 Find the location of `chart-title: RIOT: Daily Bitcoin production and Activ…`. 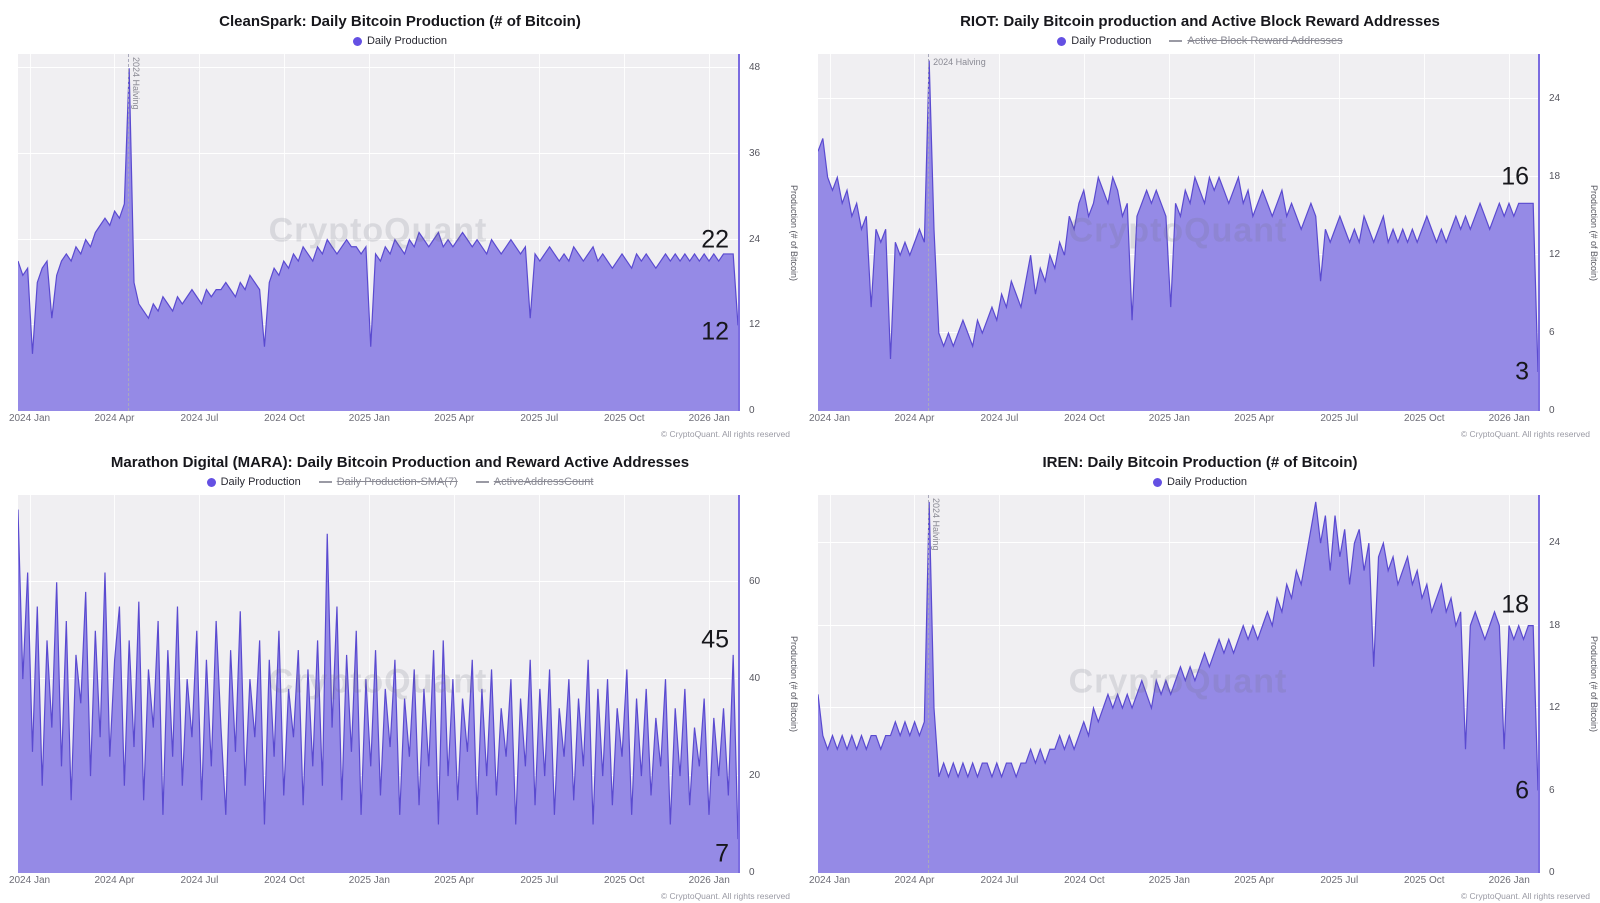

chart-title: RIOT: Daily Bitcoin production and Activ… is located at coordinates (1200, 21).